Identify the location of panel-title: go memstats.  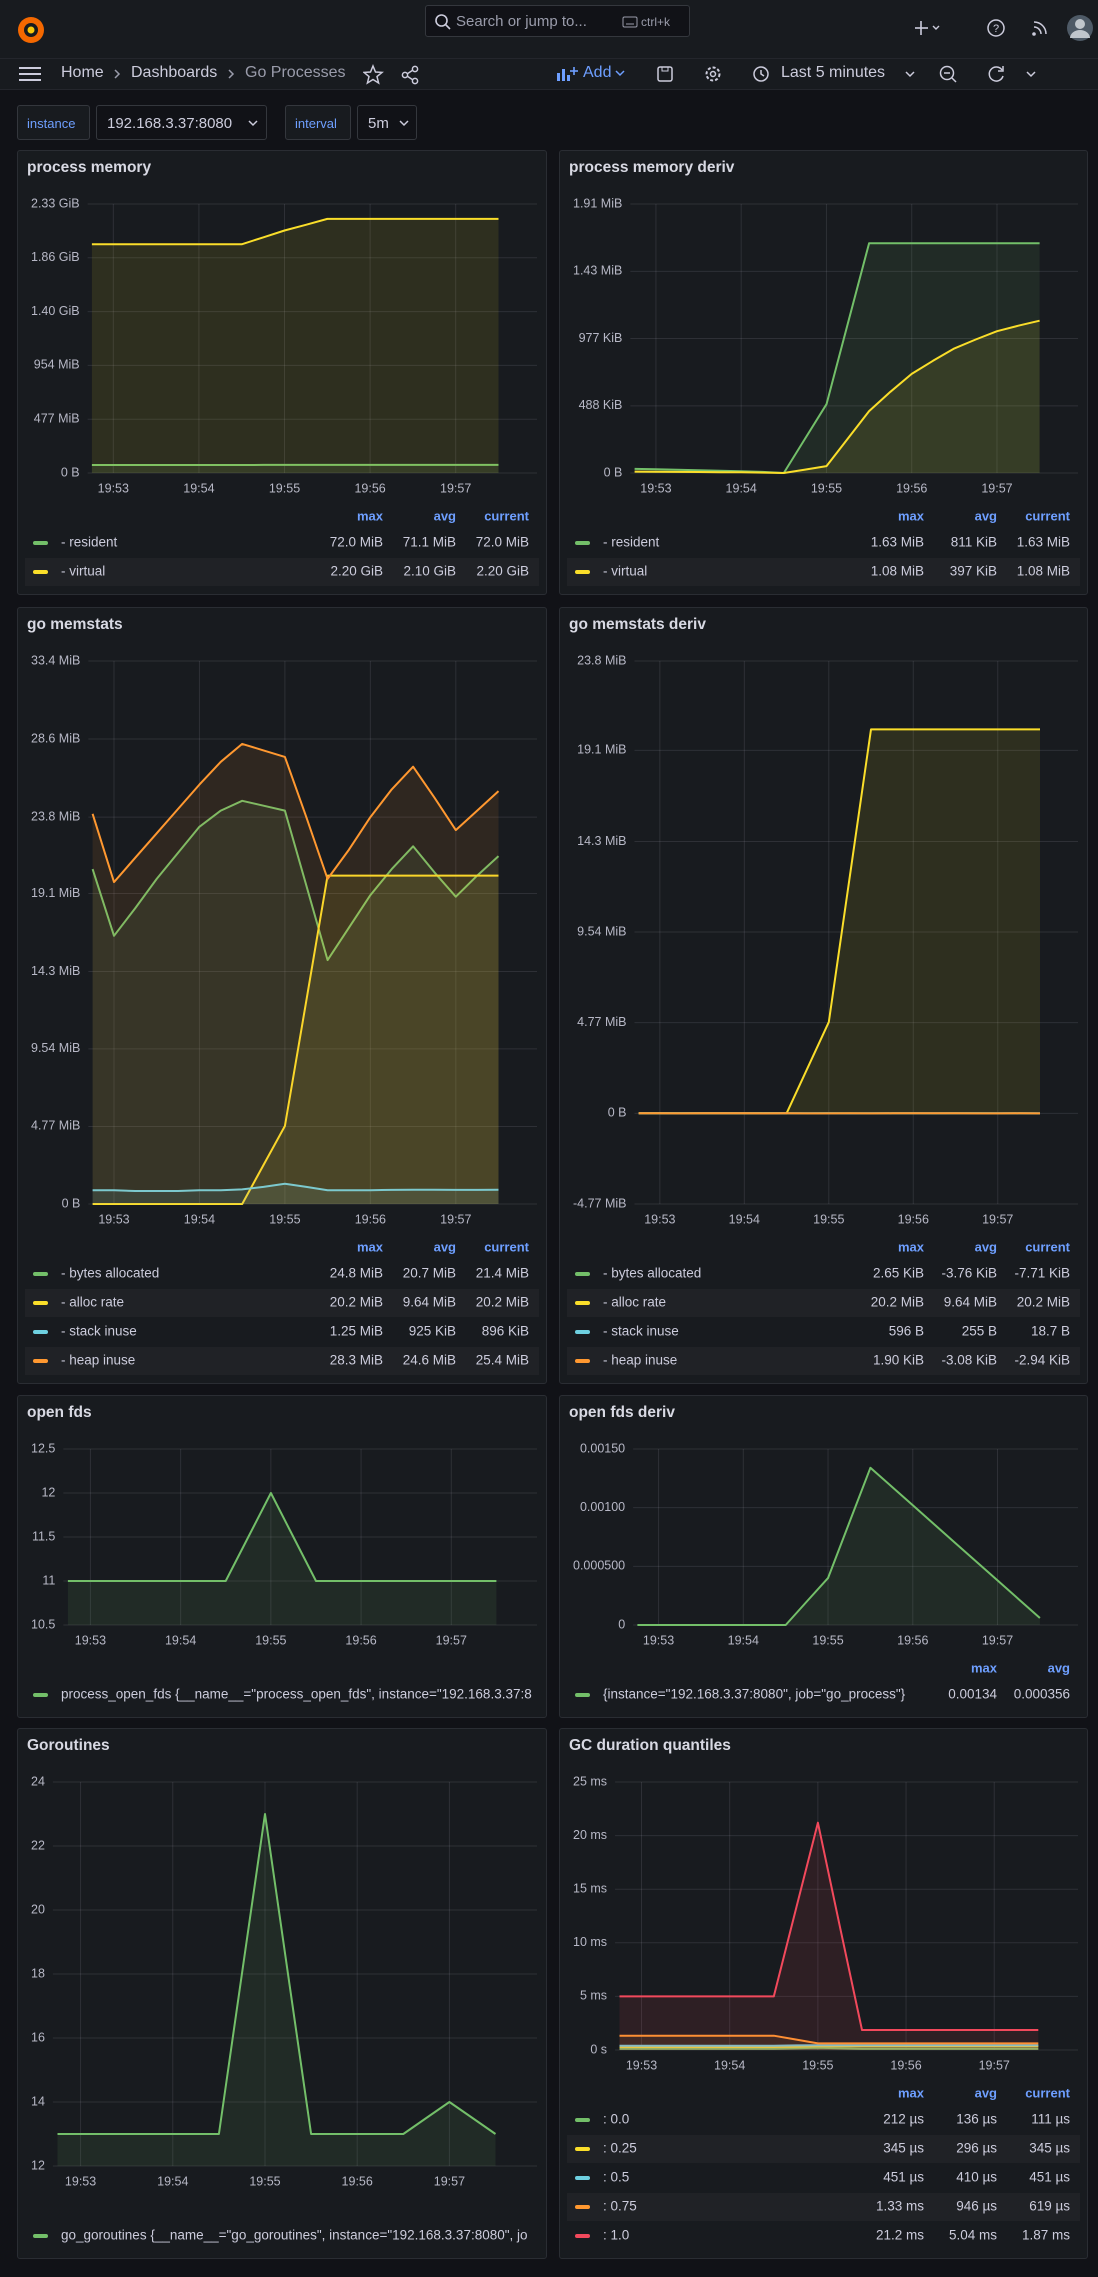
(75, 624).